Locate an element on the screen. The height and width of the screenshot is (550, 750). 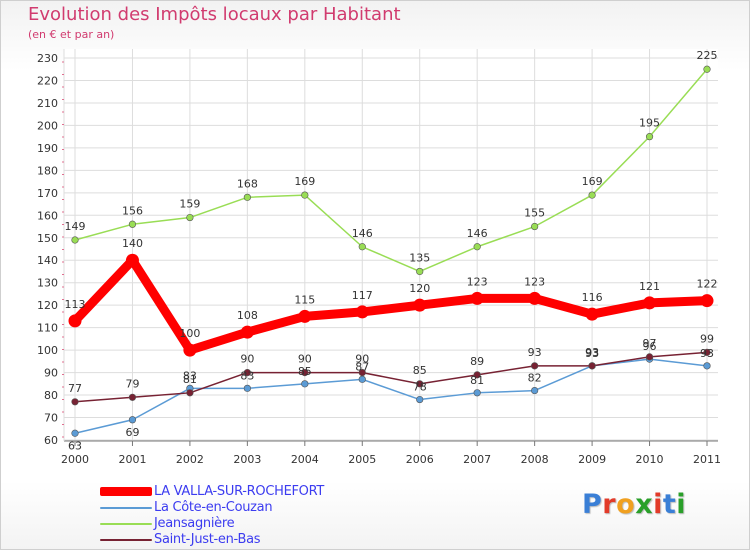
y-tick-label: 160 is located at coordinates (47, 215).